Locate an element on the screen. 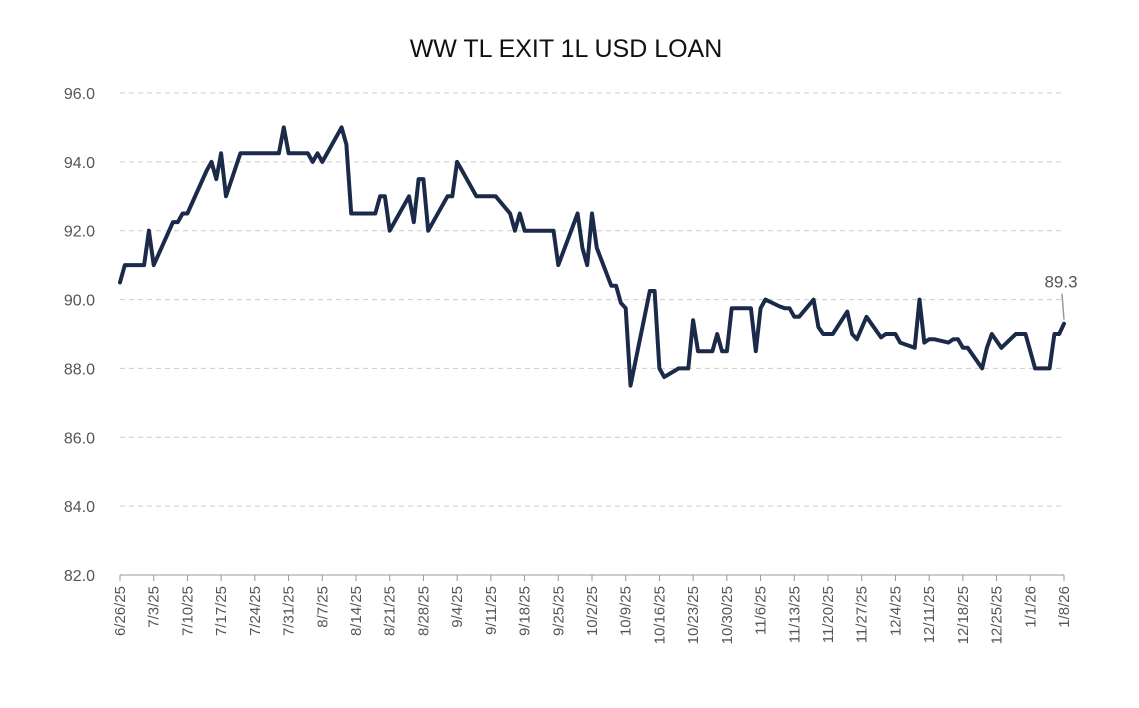 The image size is (1139, 708). y-tick-label: 88.0 is located at coordinates (79, 369).